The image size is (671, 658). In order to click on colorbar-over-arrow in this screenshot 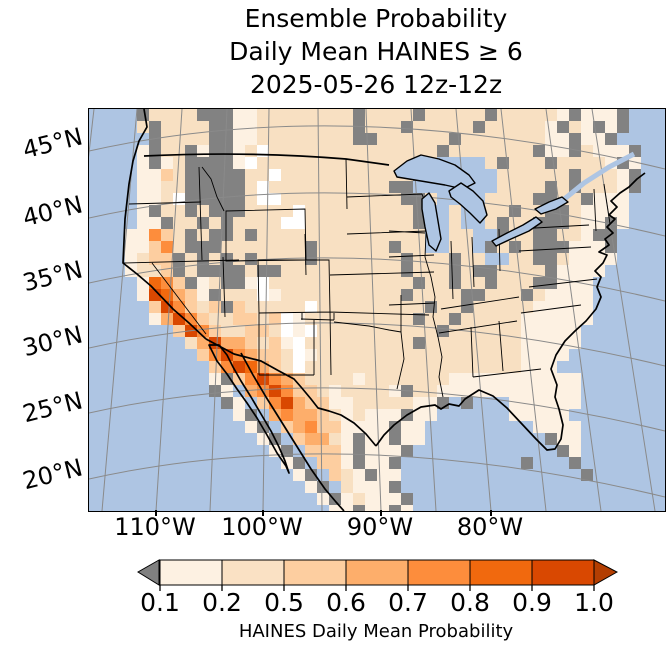, I will do `click(606, 572)`.